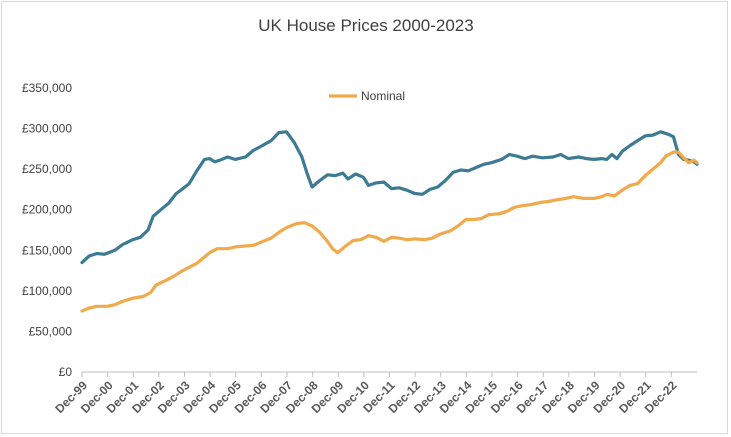 Image resolution: width=731 pixels, height=437 pixels. What do you see at coordinates (365, 25) in the screenshot?
I see `chart-title: UK House Prices 2000-2023` at bounding box center [365, 25].